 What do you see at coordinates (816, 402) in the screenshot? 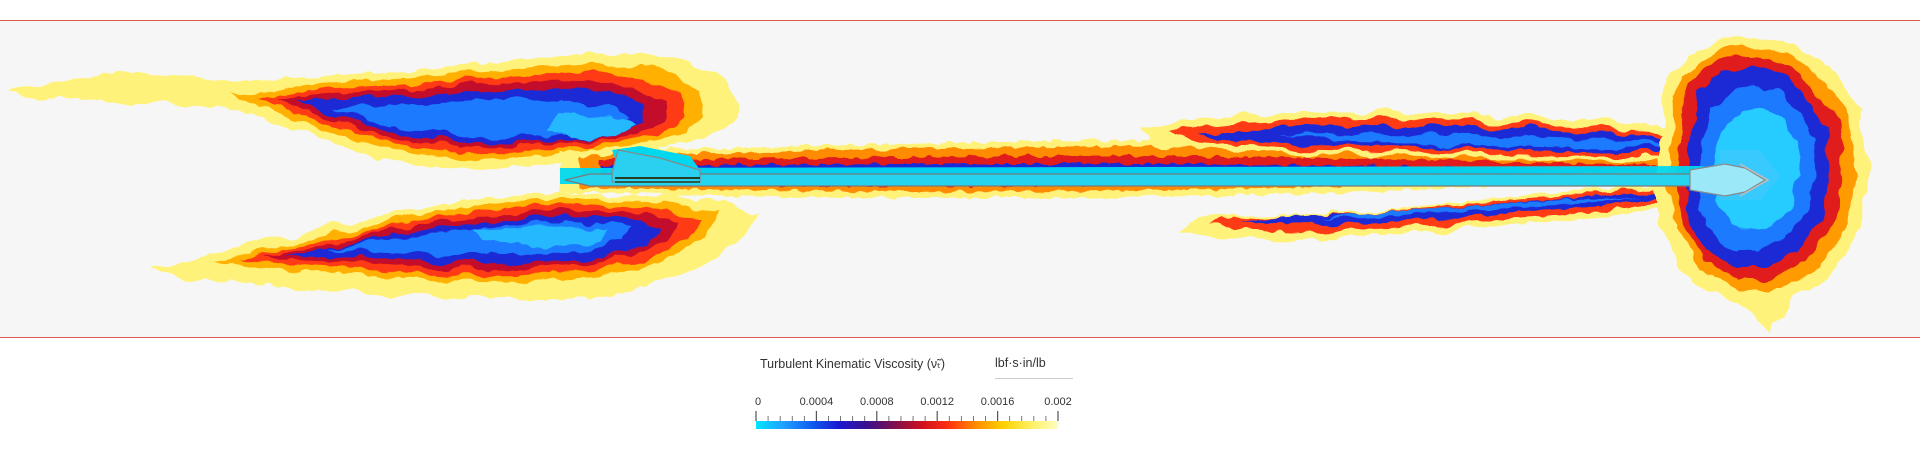
I see `legend-tick-label: 0.0004` at bounding box center [816, 402].